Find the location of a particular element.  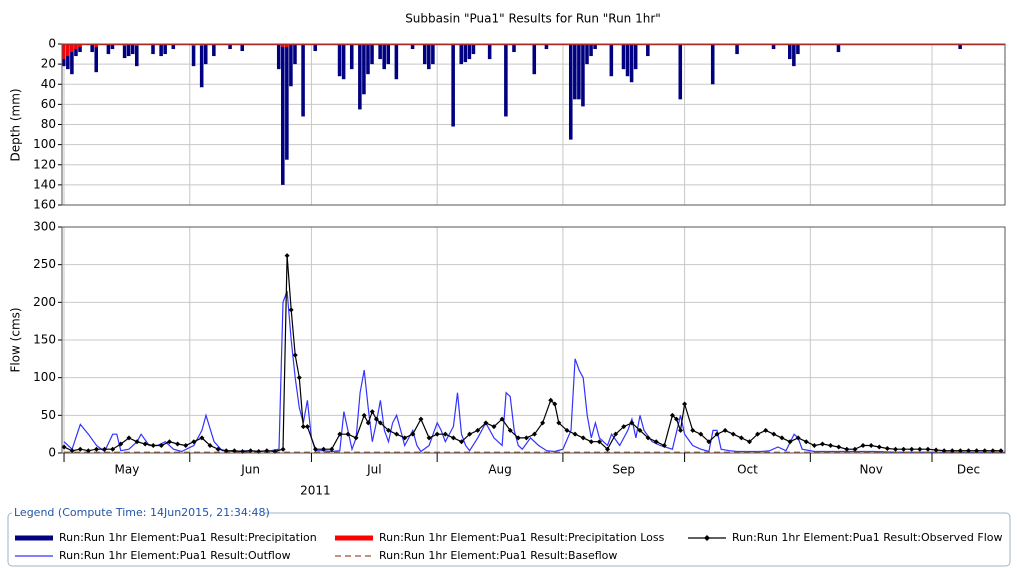

y-tick-label: 150 is located at coordinates (44, 340).